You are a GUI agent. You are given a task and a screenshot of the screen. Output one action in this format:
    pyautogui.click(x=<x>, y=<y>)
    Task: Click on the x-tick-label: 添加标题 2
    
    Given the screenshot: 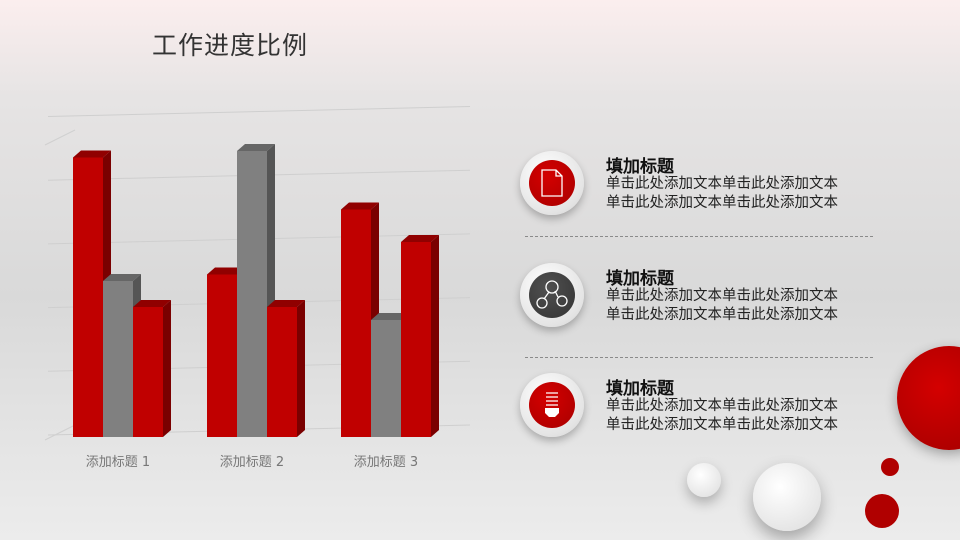 What is the action you would take?
    pyautogui.click(x=252, y=462)
    